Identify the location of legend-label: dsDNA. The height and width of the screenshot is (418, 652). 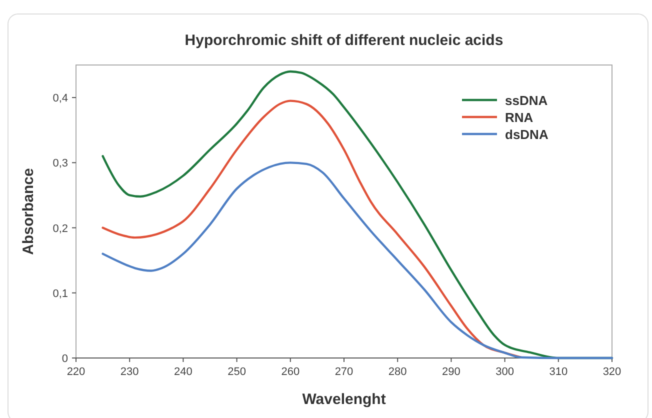
(527, 134).